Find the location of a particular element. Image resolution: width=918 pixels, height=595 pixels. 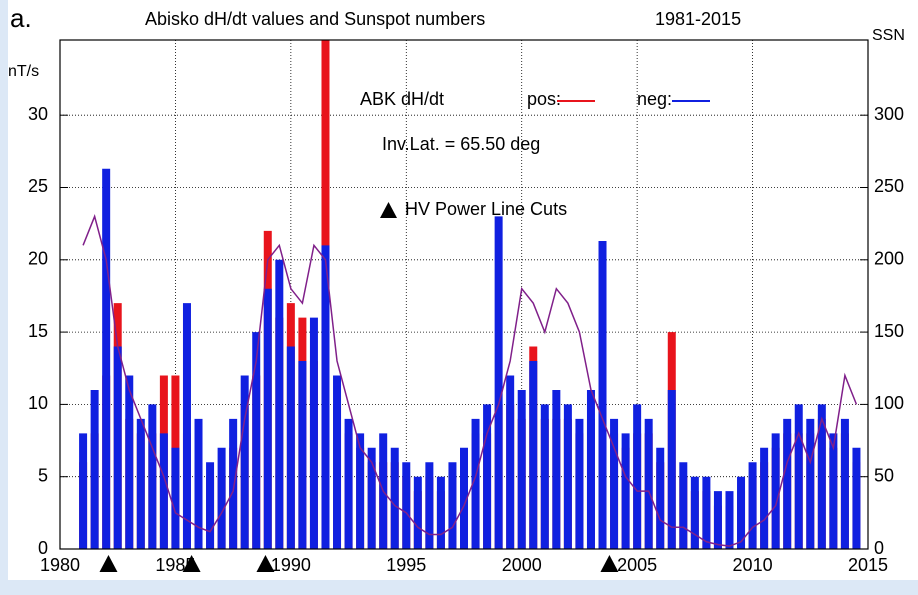

x-tick-label: 1995 is located at coordinates (406, 565).